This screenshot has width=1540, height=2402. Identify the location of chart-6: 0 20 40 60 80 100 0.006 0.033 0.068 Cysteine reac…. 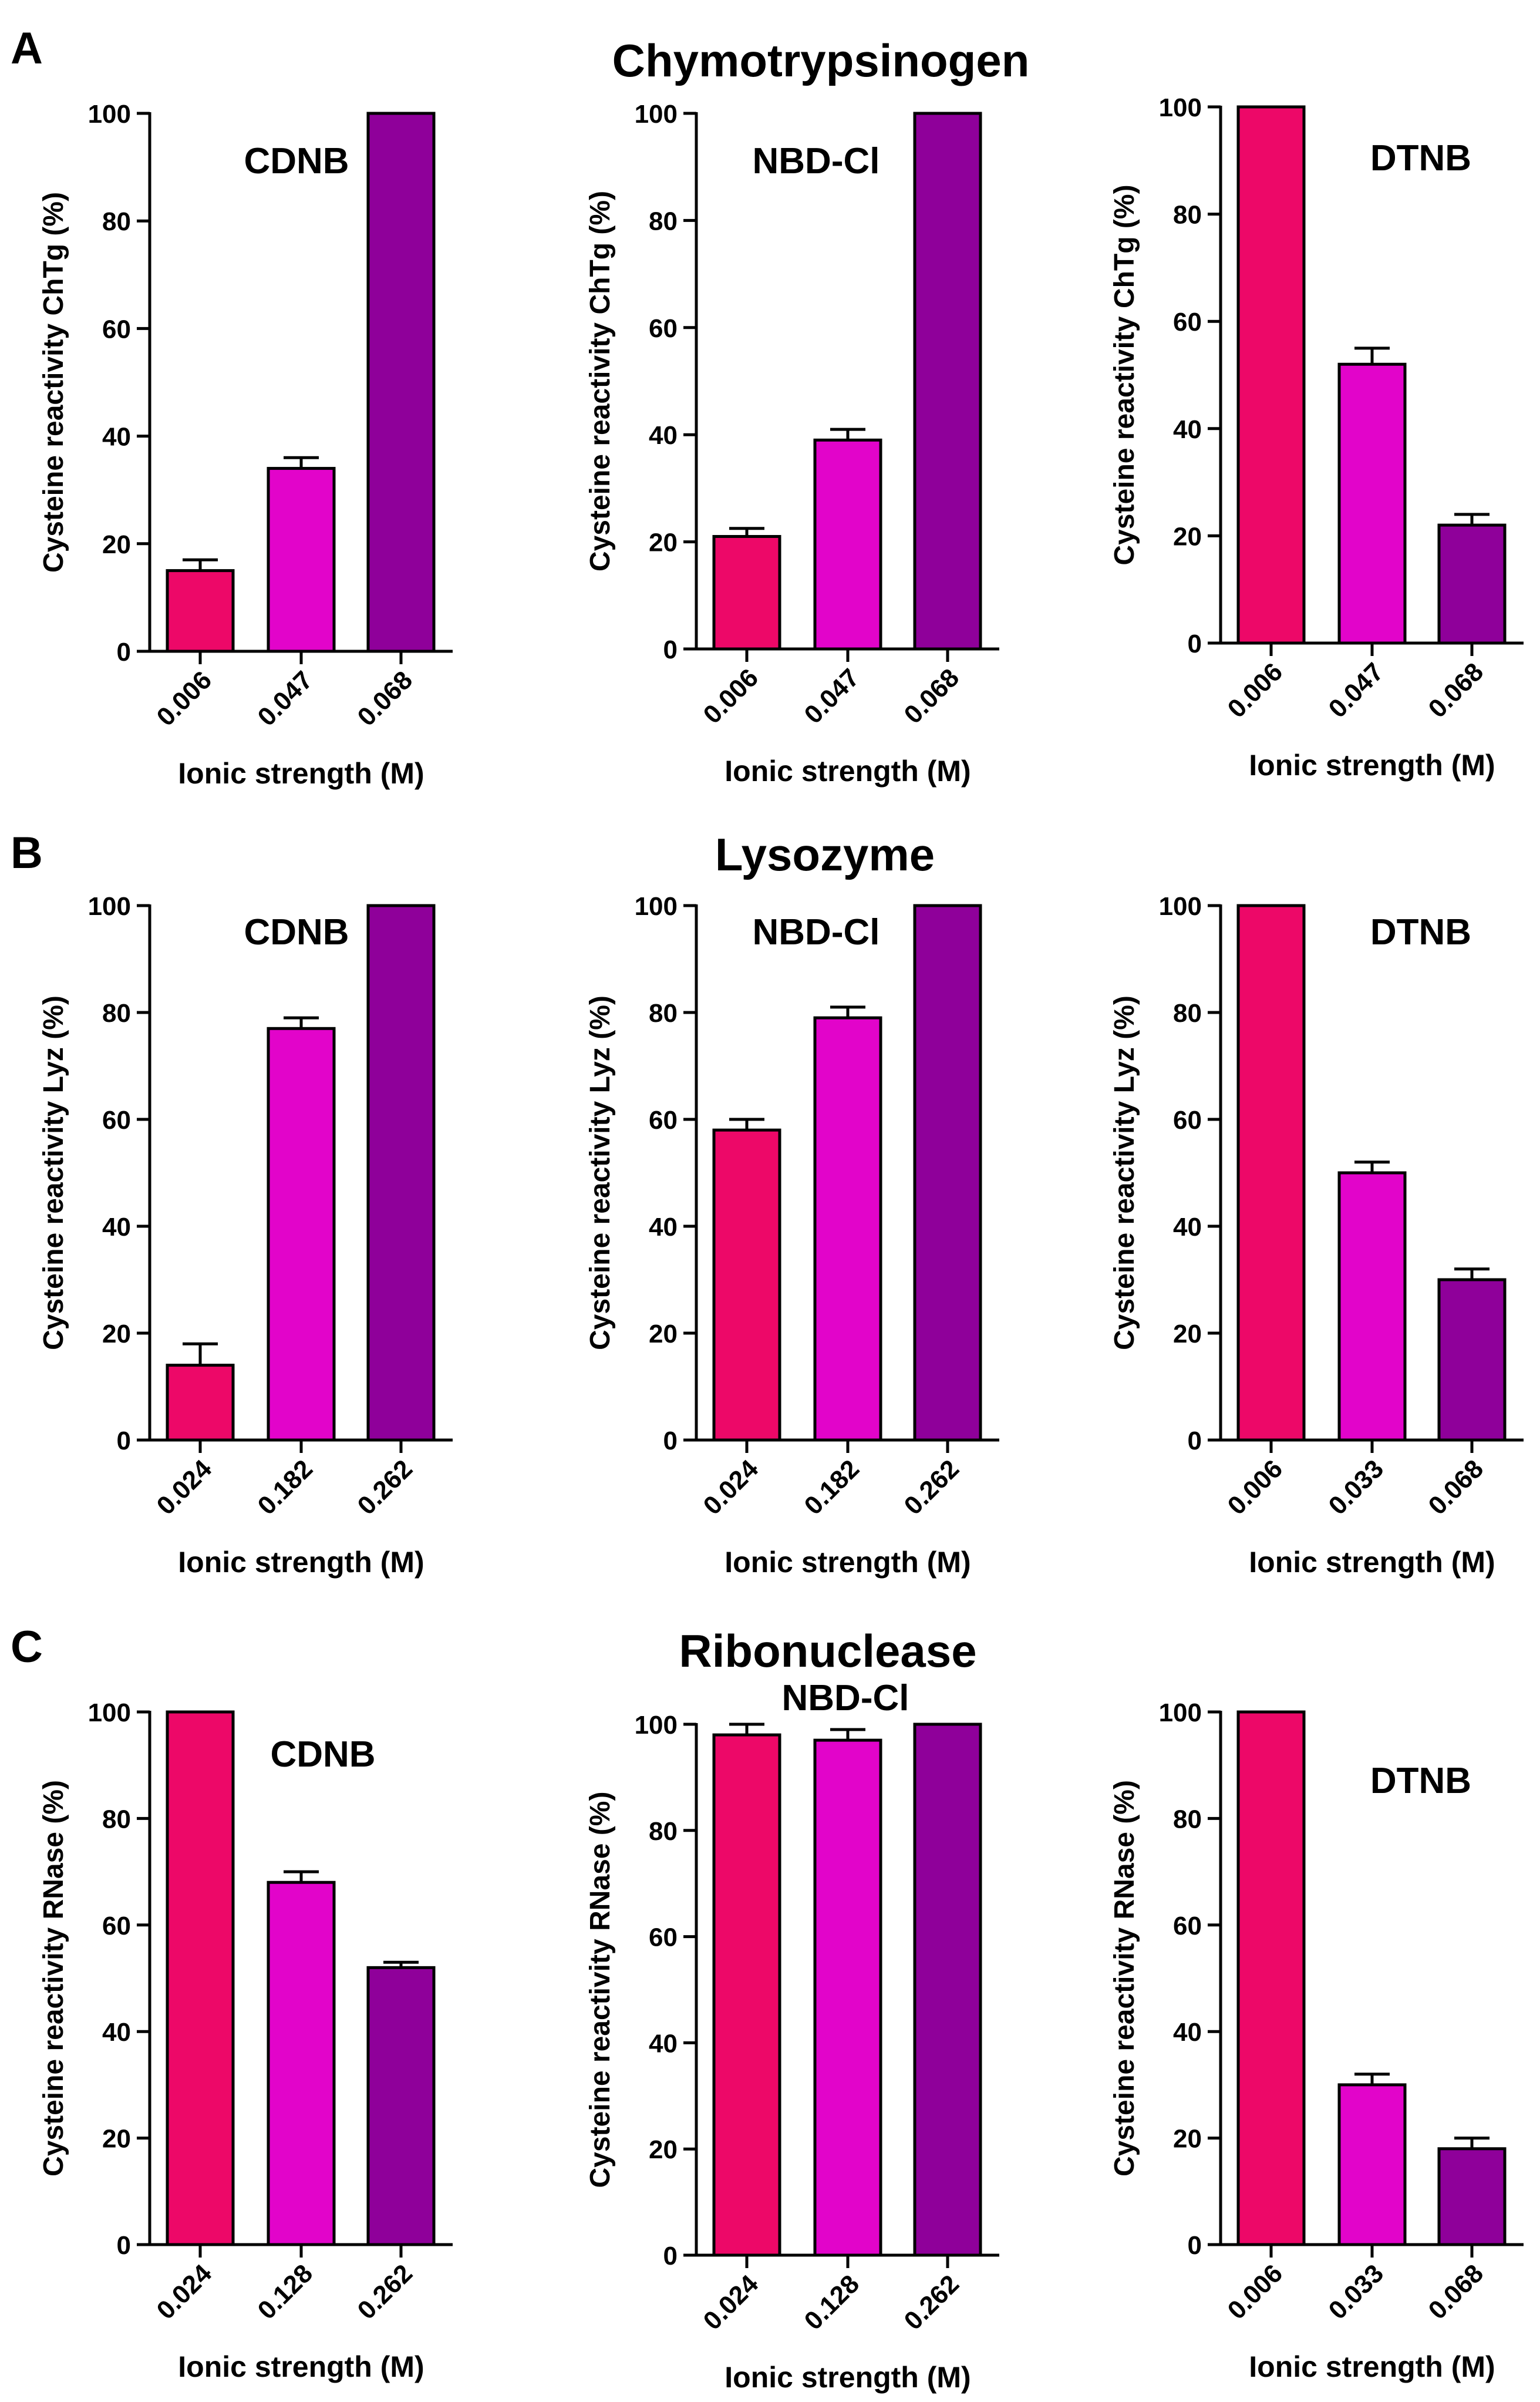
(1316, 1235).